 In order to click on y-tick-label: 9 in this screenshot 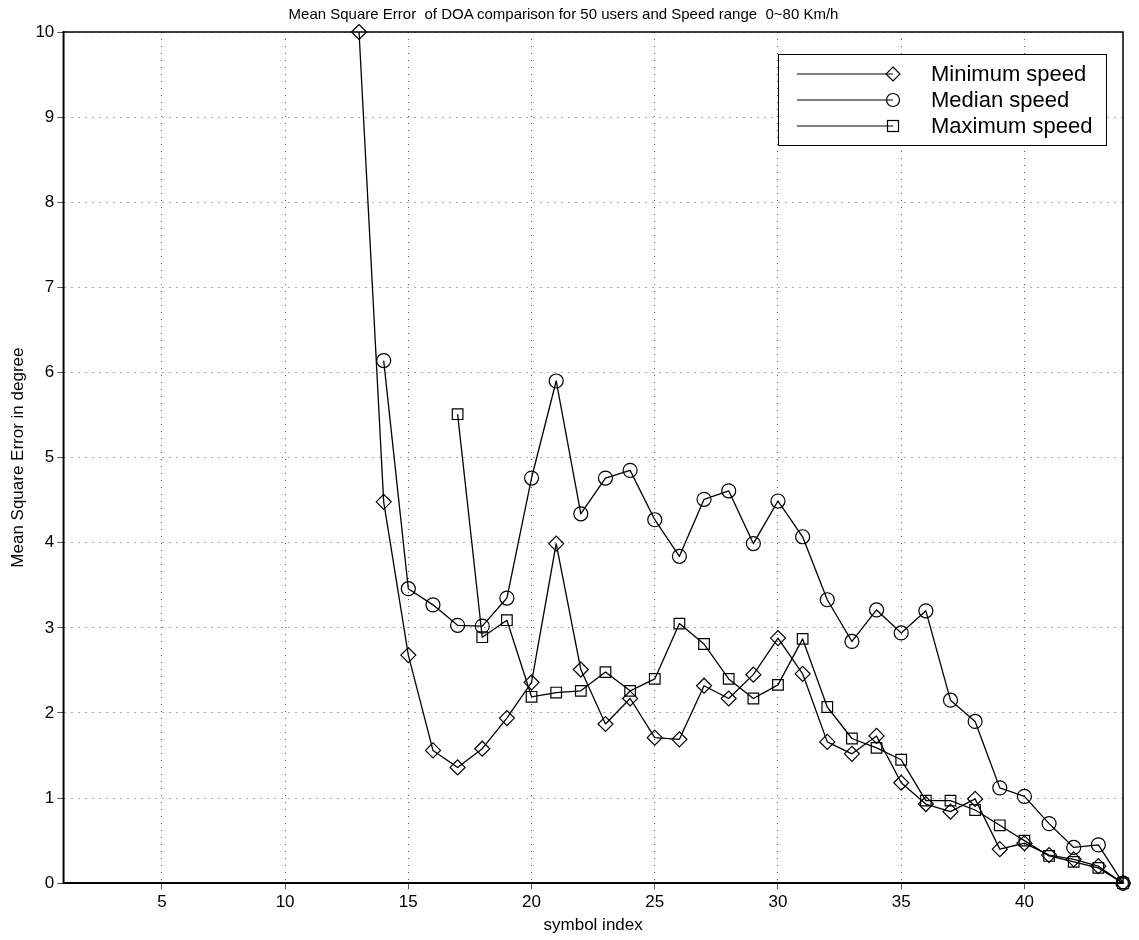, I will do `click(49, 116)`.